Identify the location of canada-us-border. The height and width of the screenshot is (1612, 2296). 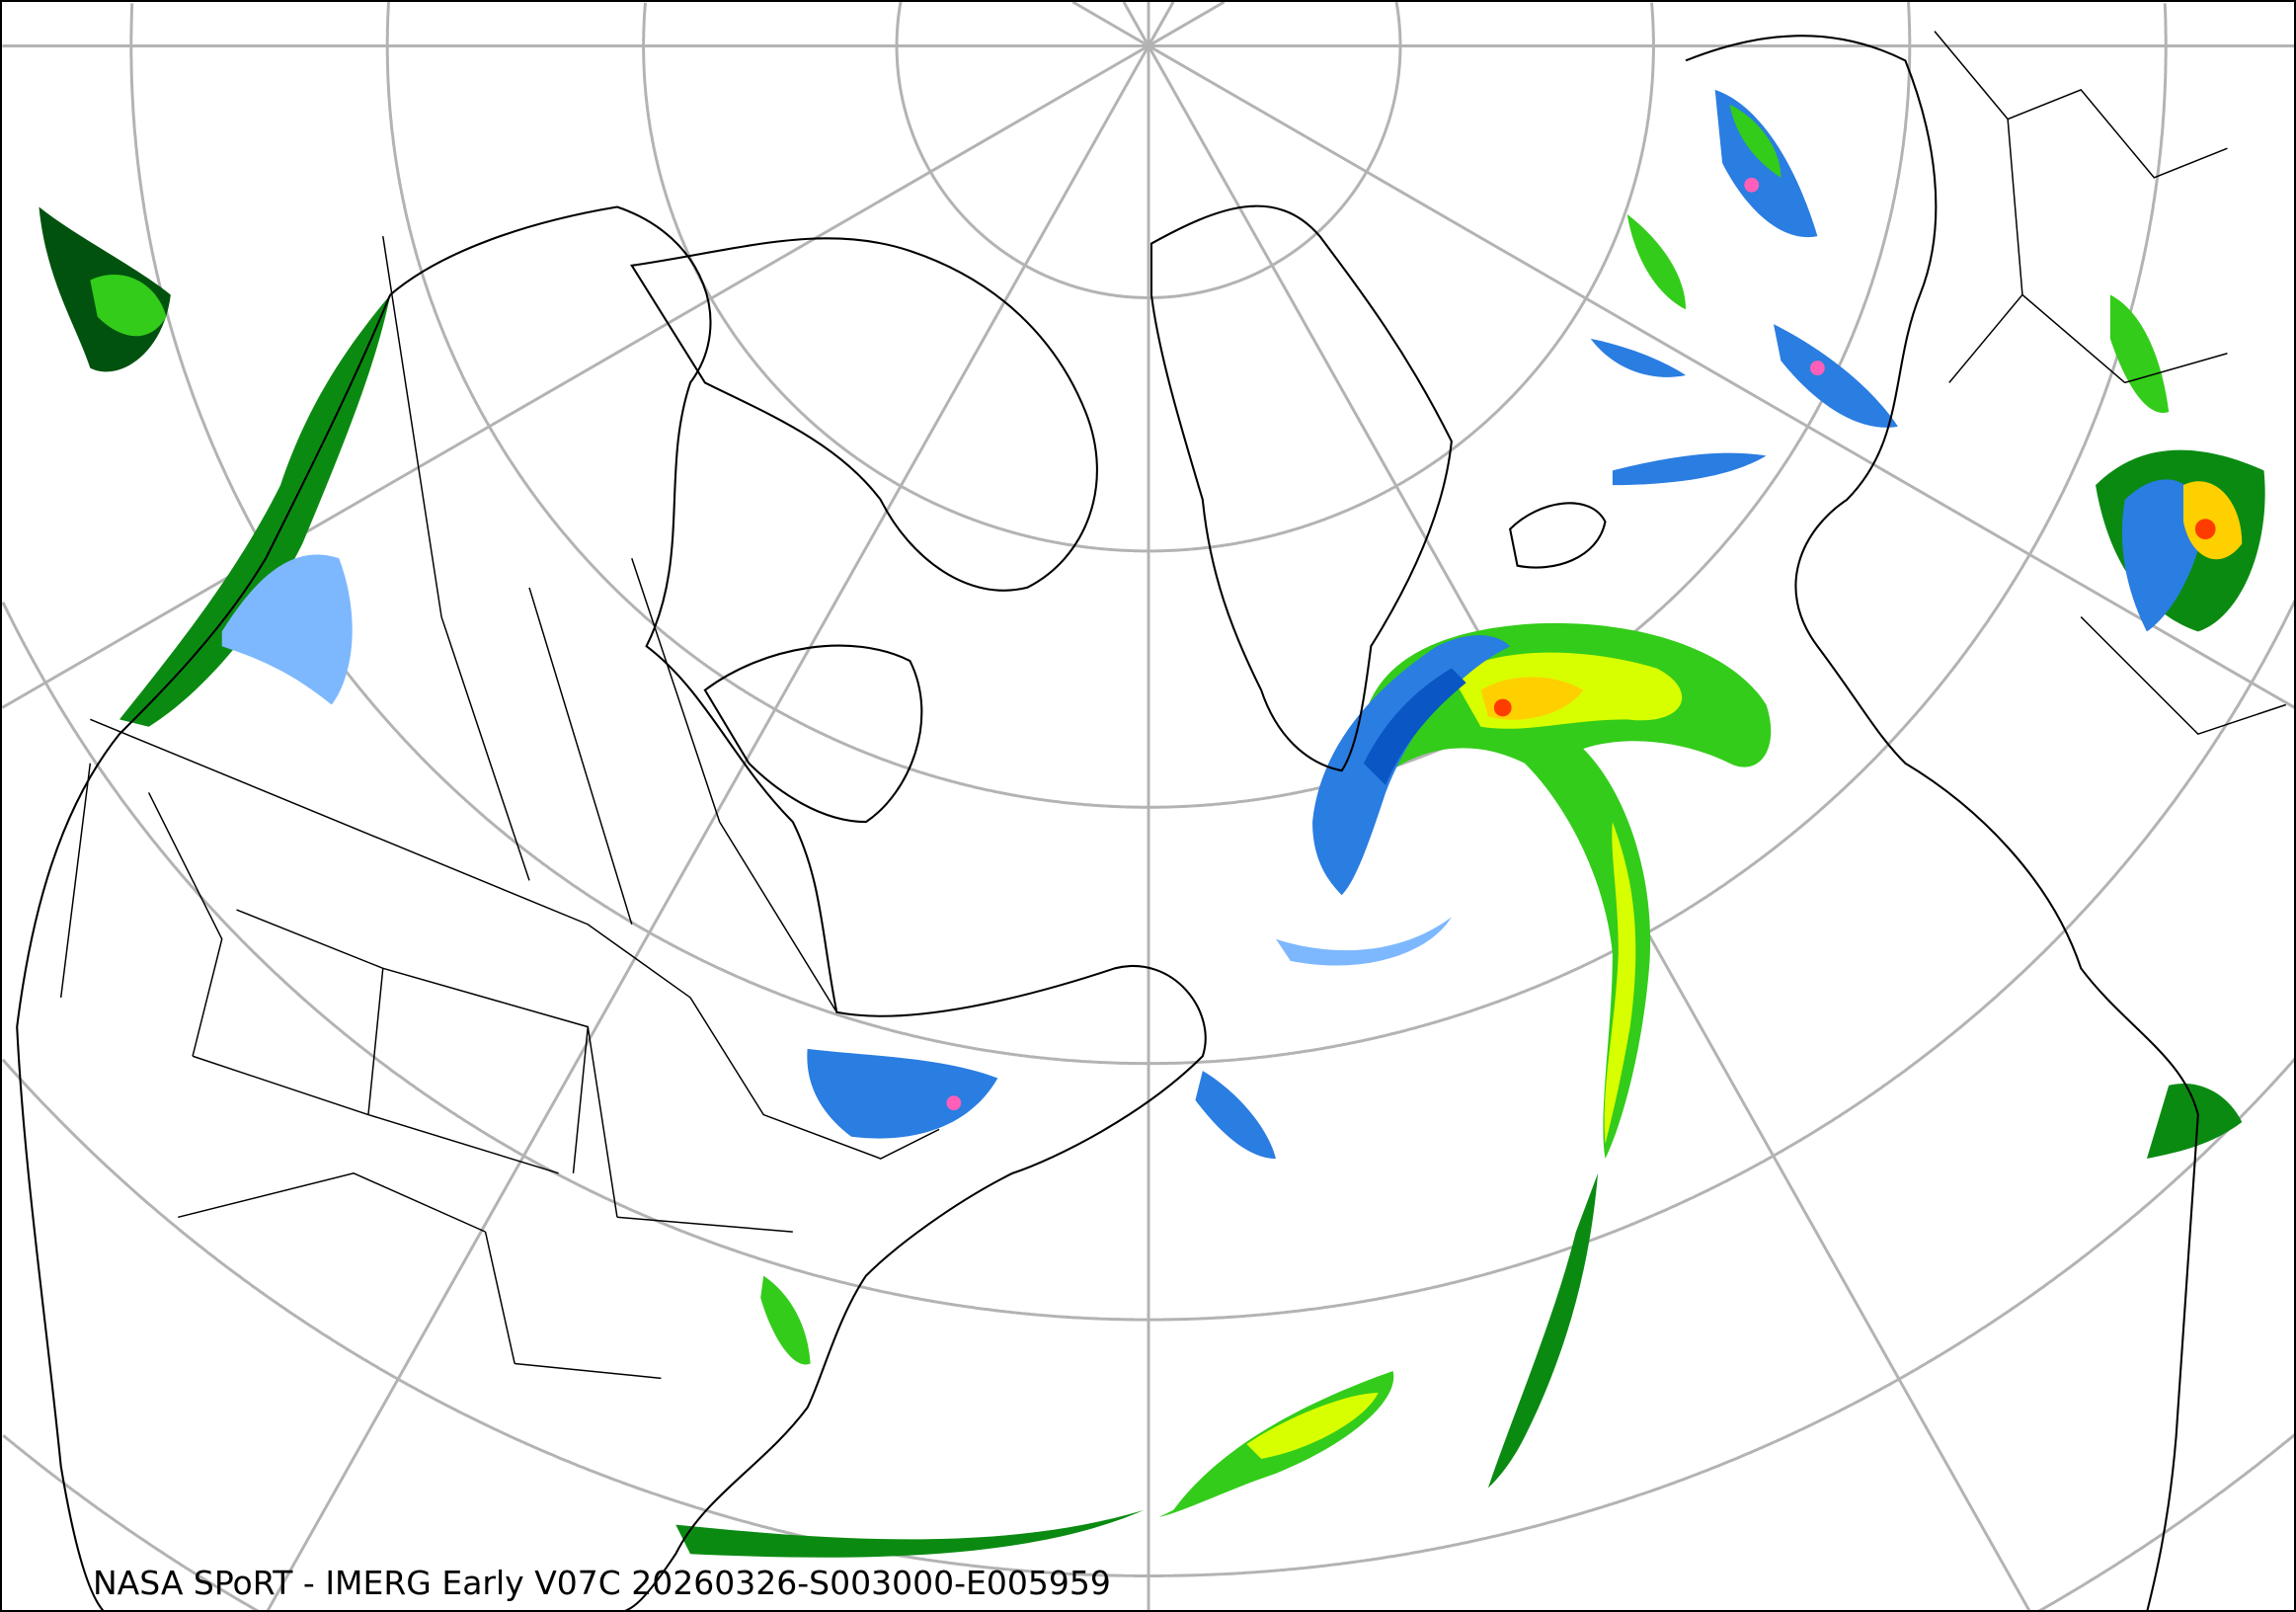
(515, 939).